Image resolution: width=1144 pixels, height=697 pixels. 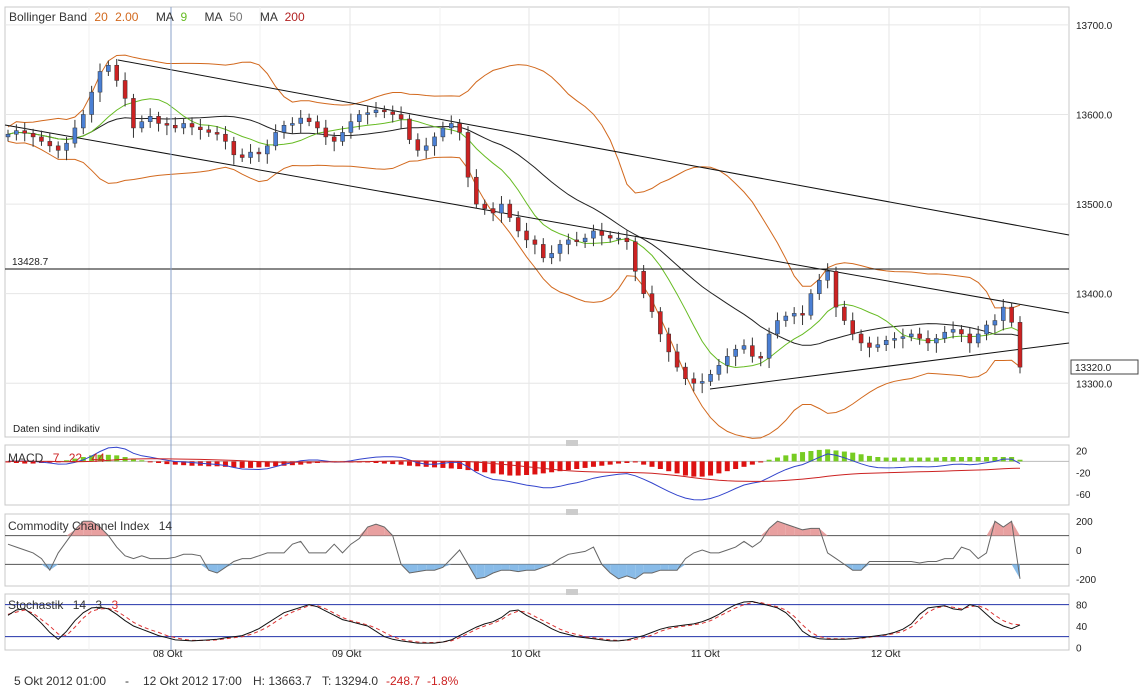 I want to click on price-tick-label: 13400.0, so click(x=1094, y=295).